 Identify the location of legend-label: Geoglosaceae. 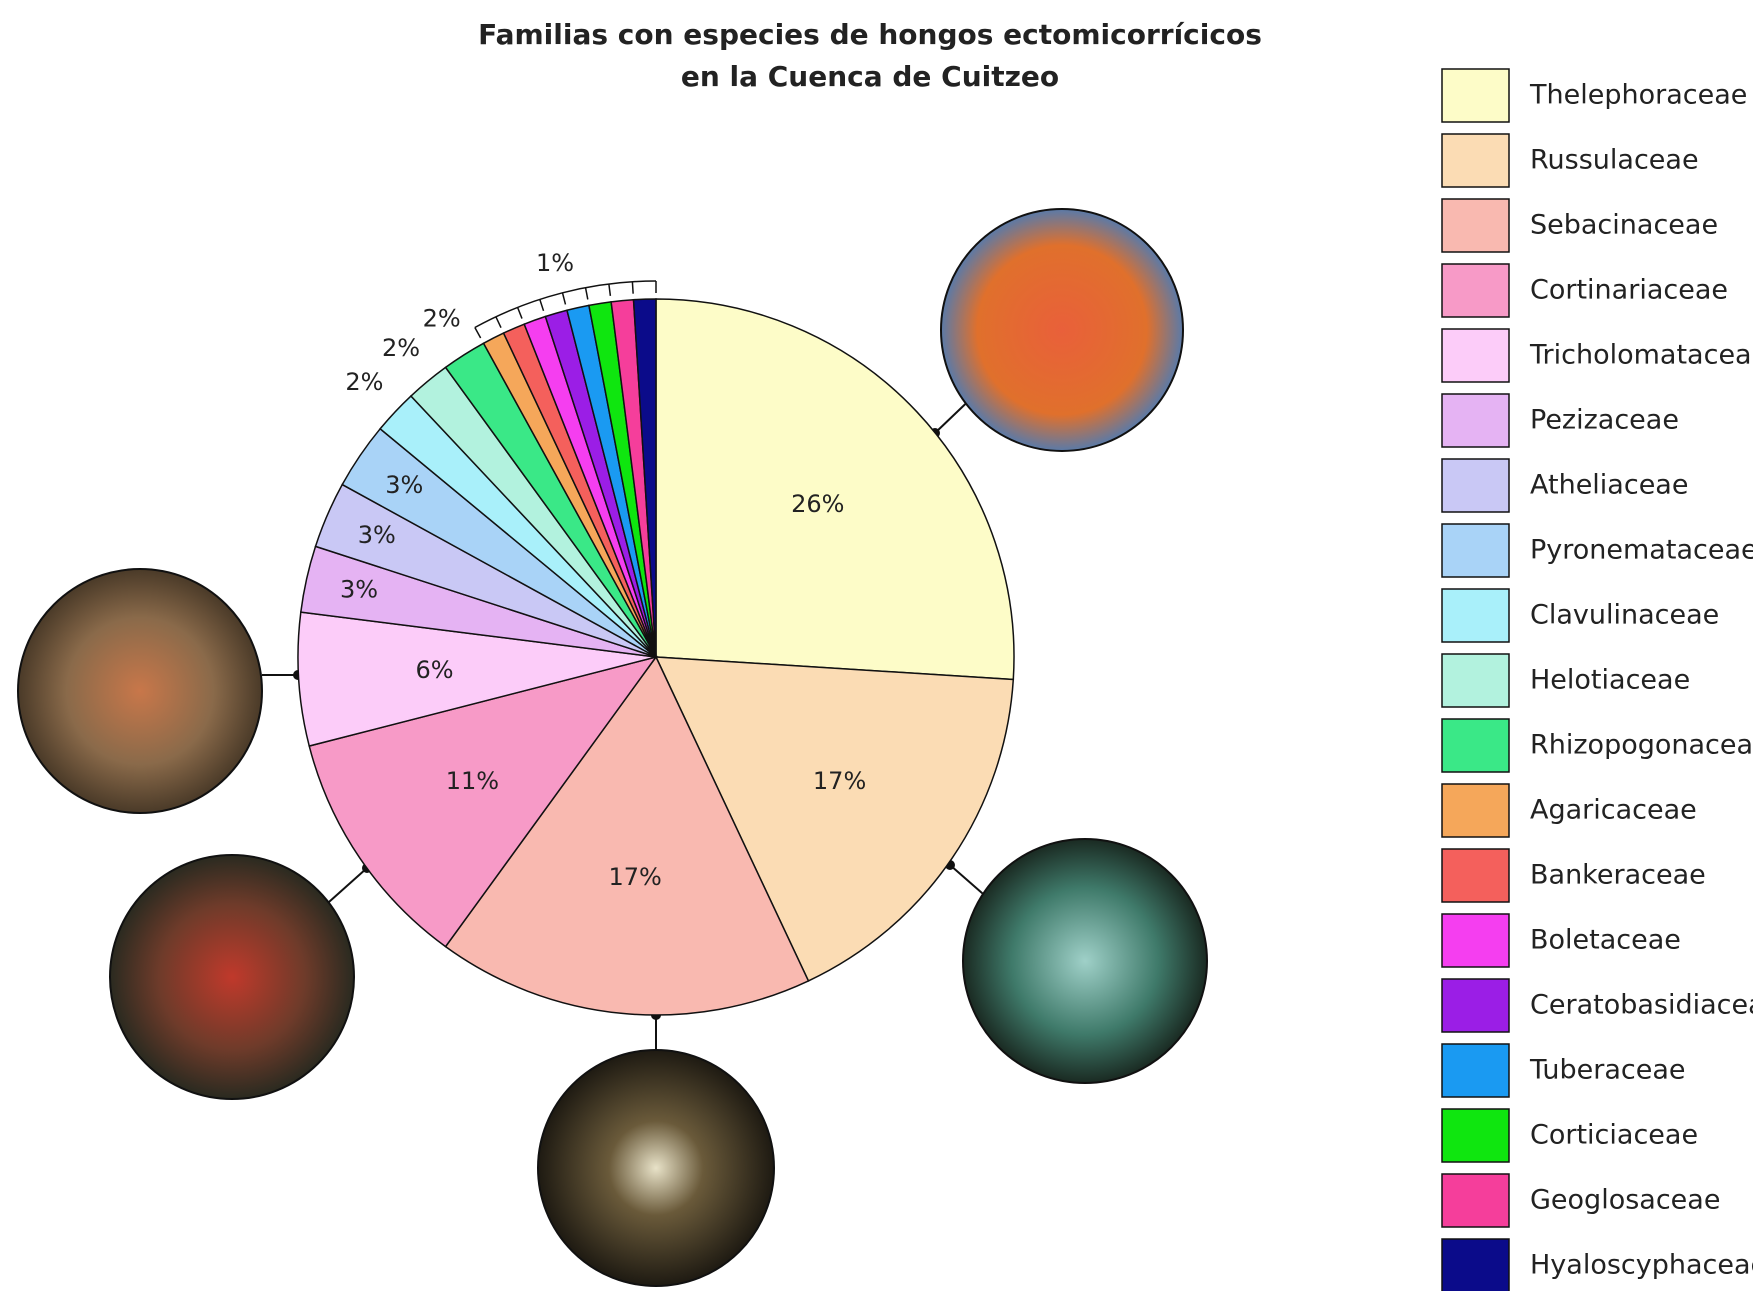
(1625, 1200).